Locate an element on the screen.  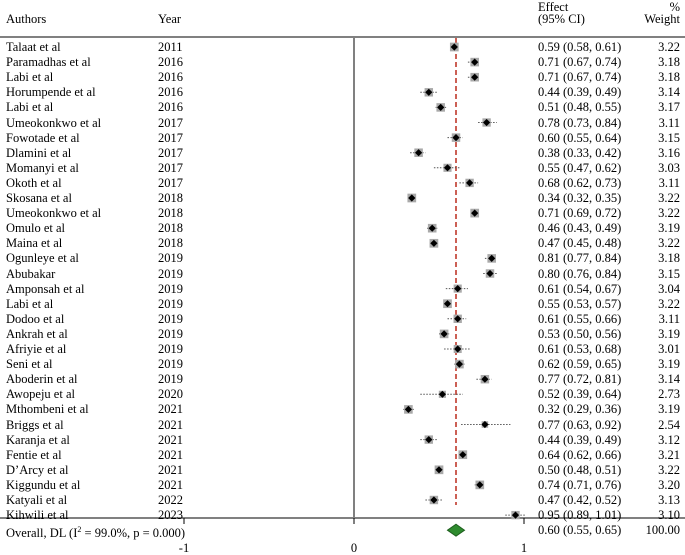
study-author: Kiggundu et al is located at coordinates (43, 484).